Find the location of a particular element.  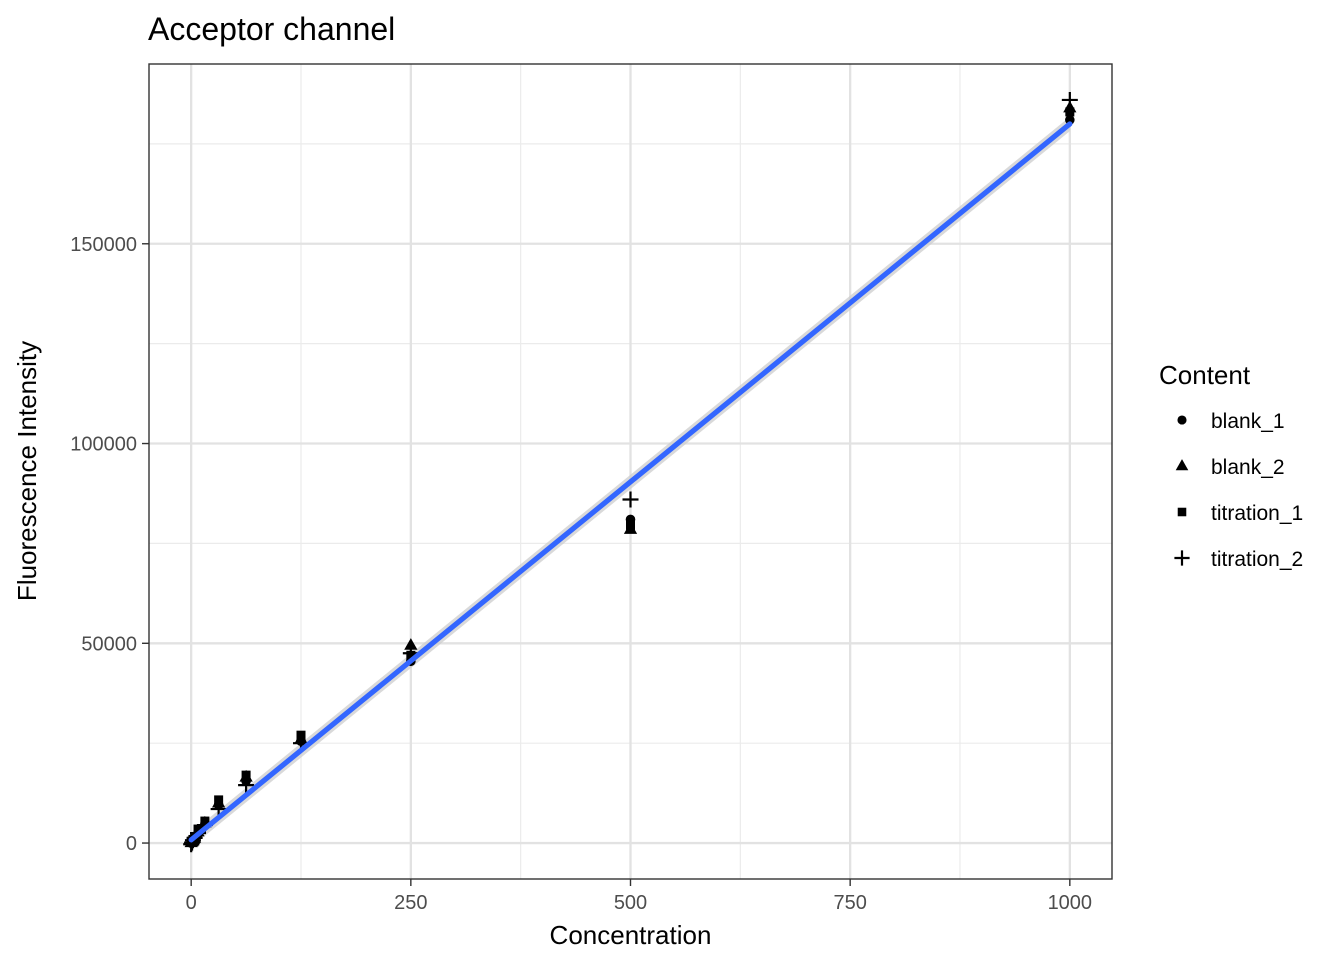

legend-label-titration_1: titration_1 is located at coordinates (1257, 513).